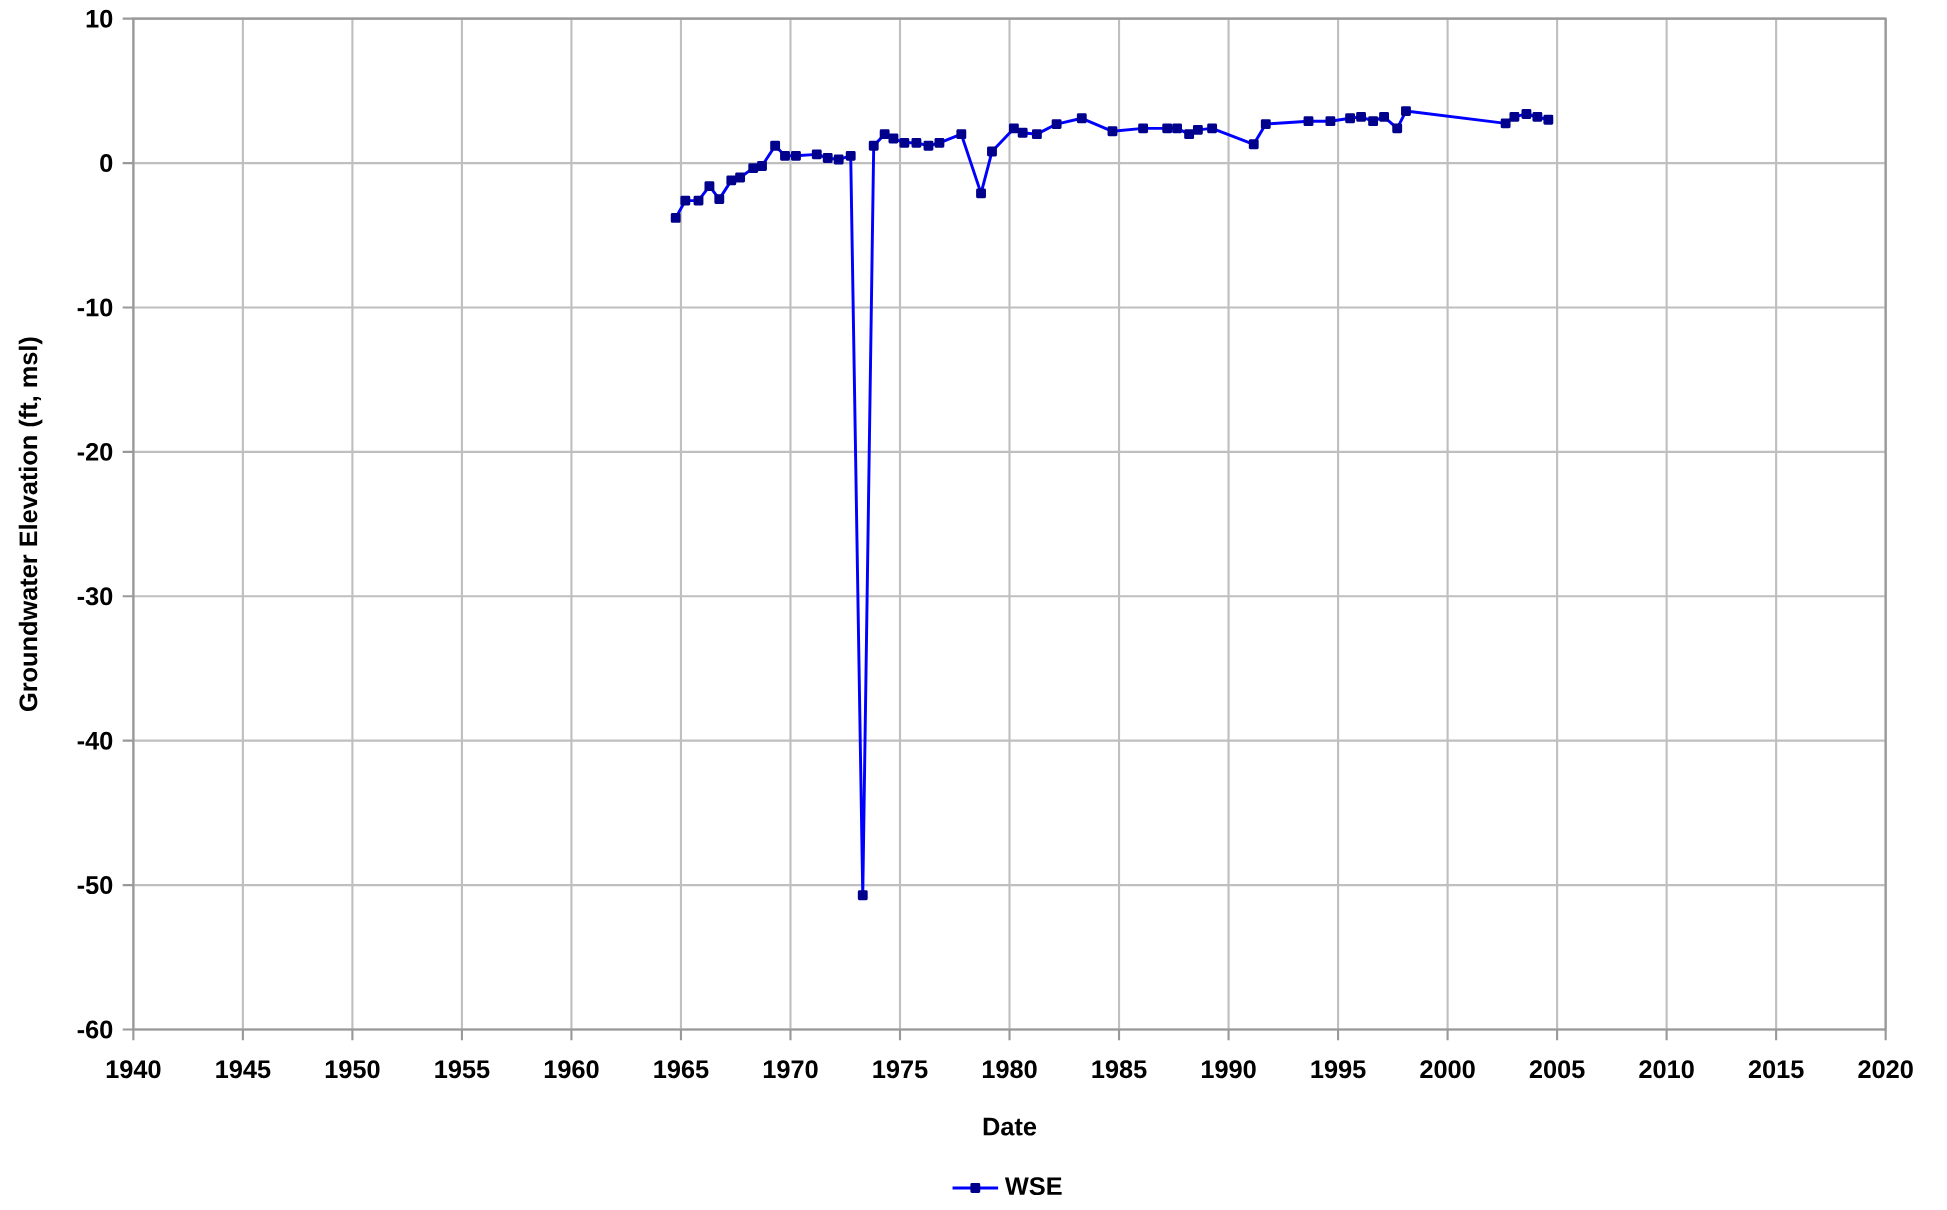 The image size is (1947, 1210). Describe the element at coordinates (900, 1069) in the screenshot. I see `x-tick-label: 1975` at that location.